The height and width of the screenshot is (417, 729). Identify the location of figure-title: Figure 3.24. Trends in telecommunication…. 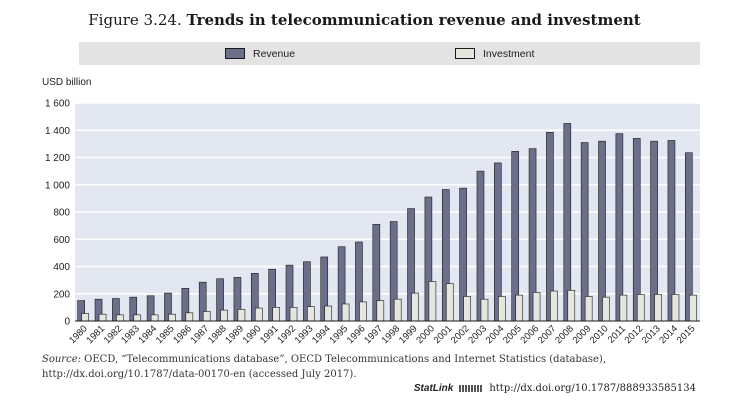
(364, 20).